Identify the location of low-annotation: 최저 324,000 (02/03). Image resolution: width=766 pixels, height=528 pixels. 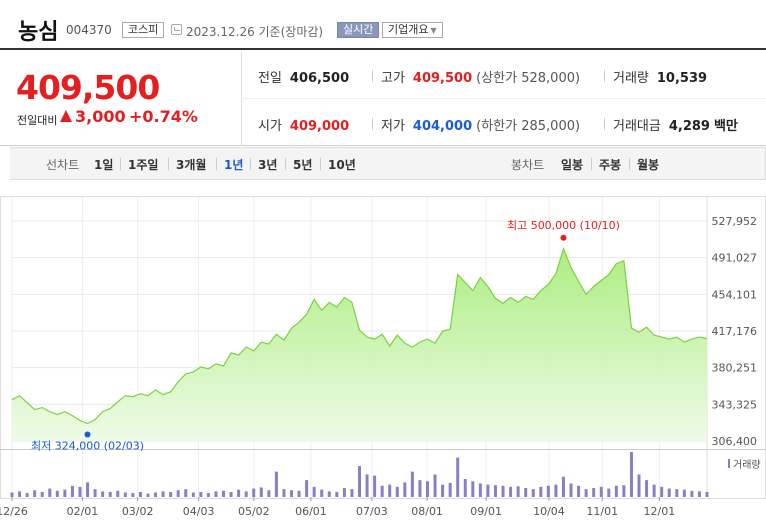
(87, 446).